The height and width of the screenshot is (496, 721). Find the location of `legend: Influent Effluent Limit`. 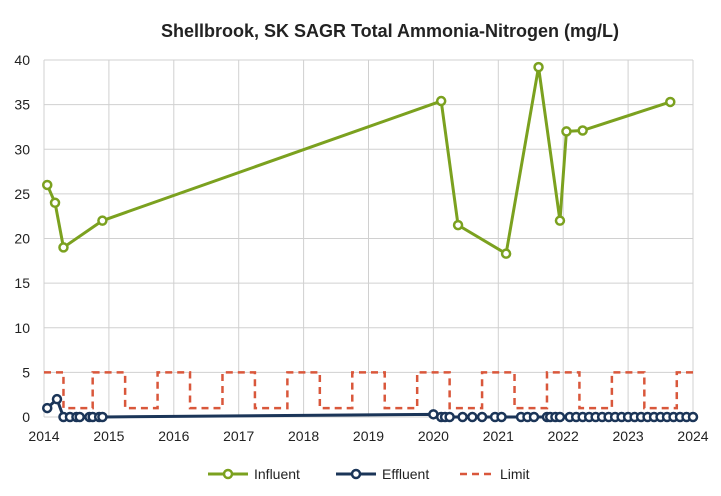

legend: Influent Effluent Limit is located at coordinates (369, 474).